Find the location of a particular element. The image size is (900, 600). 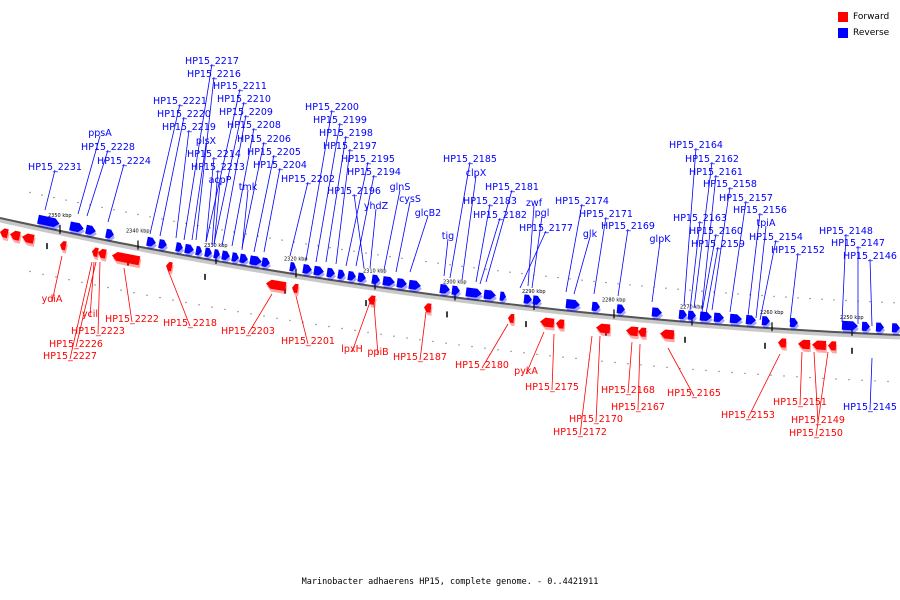

gene-label: pykA is located at coordinates (526, 371).